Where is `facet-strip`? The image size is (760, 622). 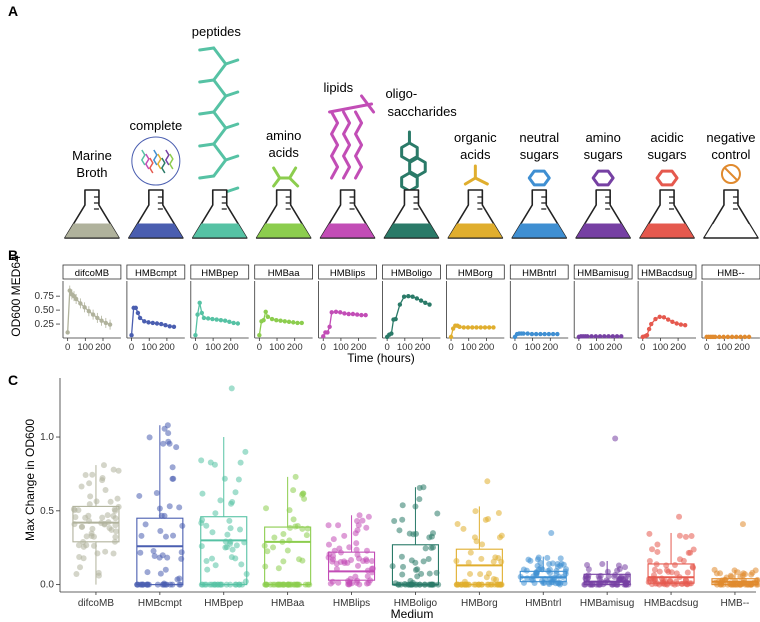 facet-strip is located at coordinates (475, 272).